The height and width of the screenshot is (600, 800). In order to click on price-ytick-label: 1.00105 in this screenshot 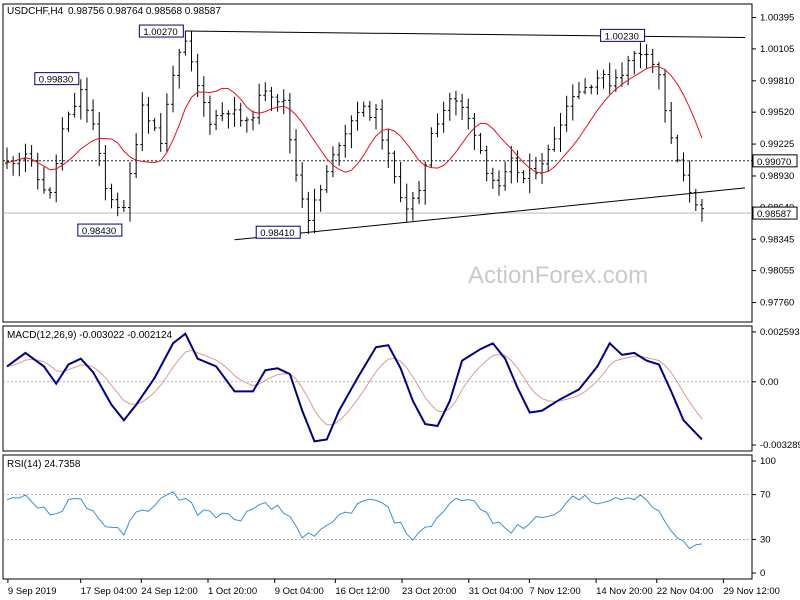, I will do `click(777, 49)`.